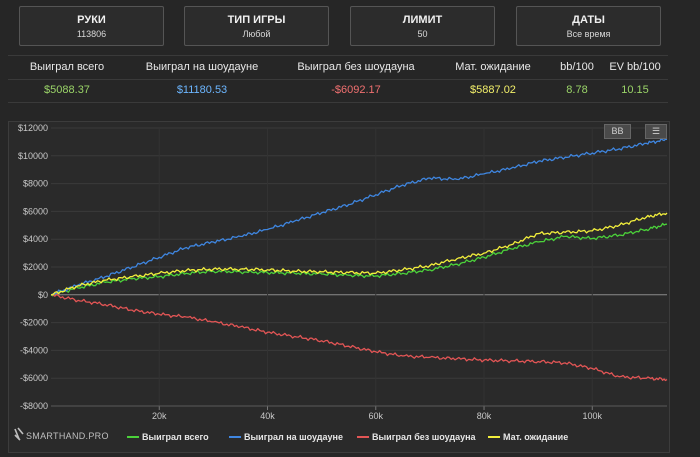 The width and height of the screenshot is (700, 457). What do you see at coordinates (91, 34) in the screenshot?
I see `filter-hands-value: 113806` at bounding box center [91, 34].